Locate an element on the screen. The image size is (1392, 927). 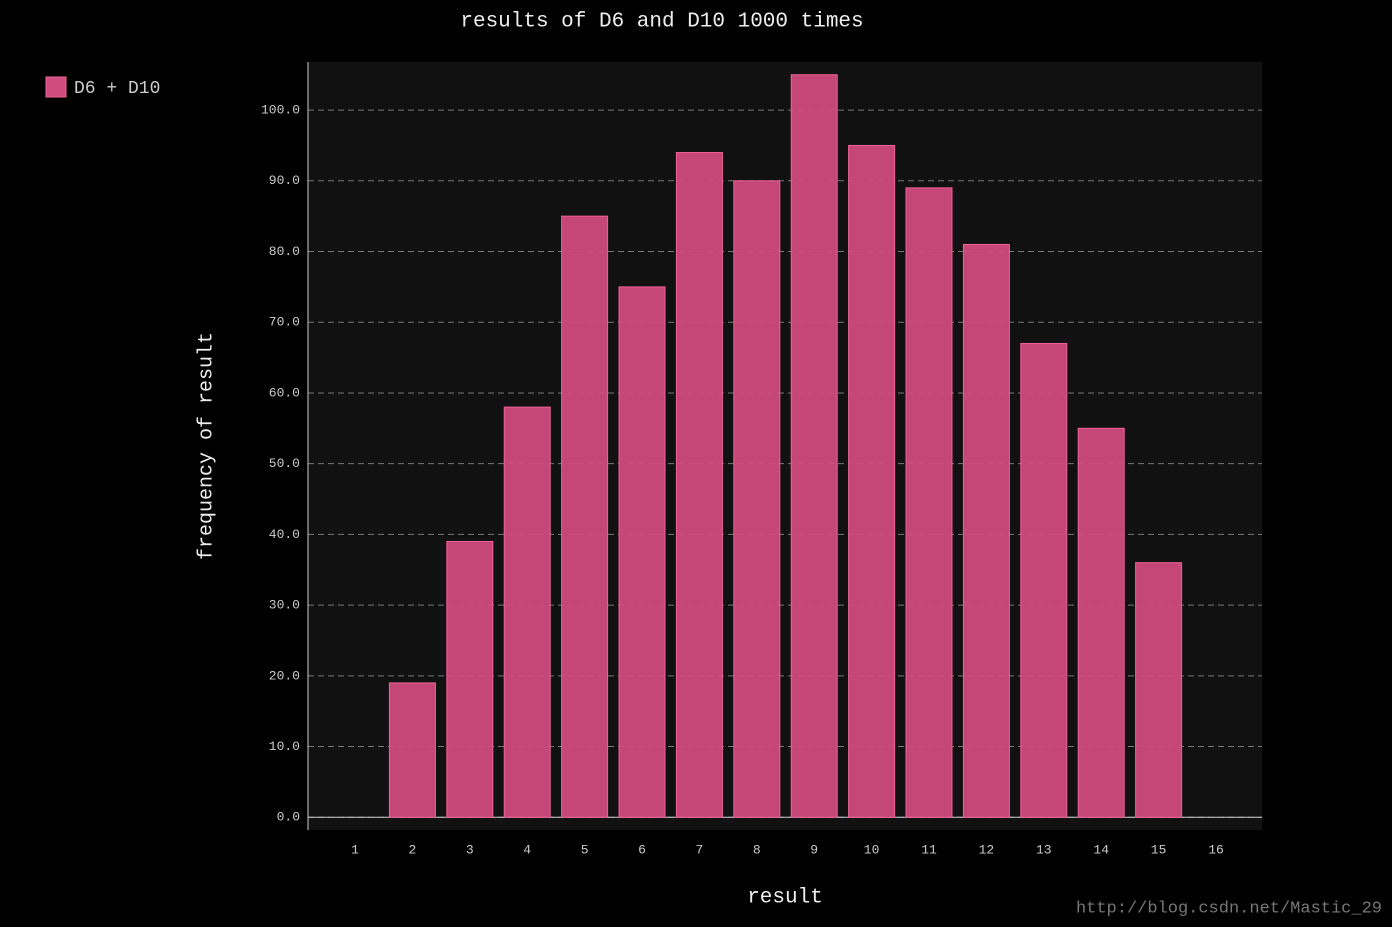
y-tick-label: 100.0 is located at coordinates (280, 110).